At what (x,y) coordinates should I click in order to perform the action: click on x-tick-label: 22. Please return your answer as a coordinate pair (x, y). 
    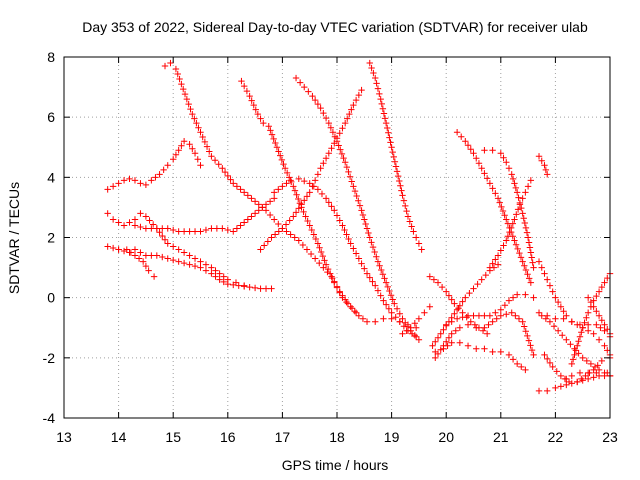
    Looking at the image, I should click on (556, 437).